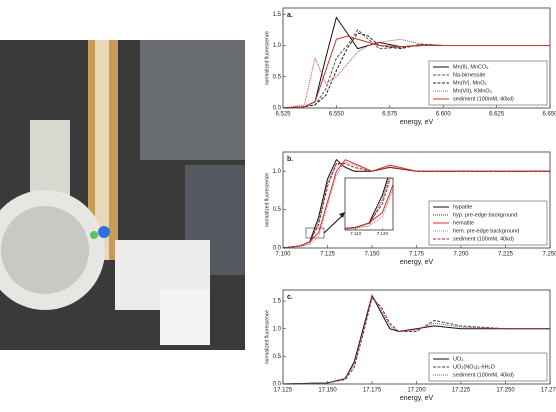 The height and width of the screenshot is (412, 556). I want to click on panel-label: b., so click(290, 159).